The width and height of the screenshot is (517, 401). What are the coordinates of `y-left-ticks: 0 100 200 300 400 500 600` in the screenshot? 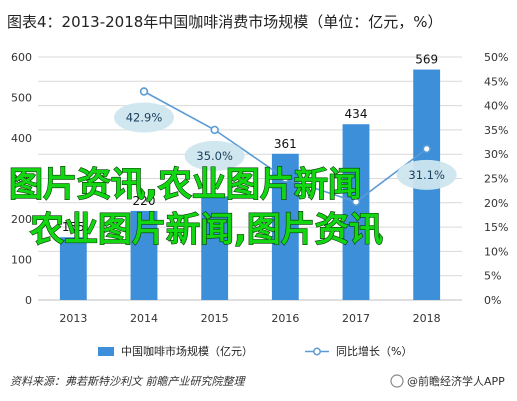 It's located at (21, 179).